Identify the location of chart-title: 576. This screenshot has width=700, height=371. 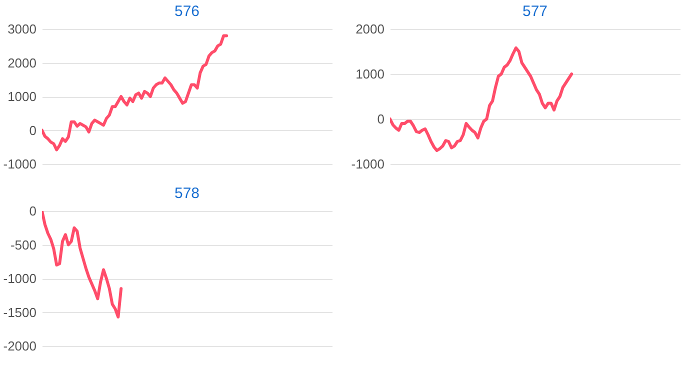
(187, 11).